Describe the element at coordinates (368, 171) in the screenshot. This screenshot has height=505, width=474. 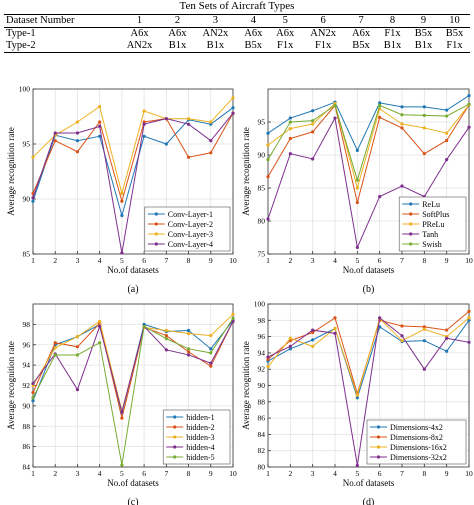
I see `plot-frame` at that location.